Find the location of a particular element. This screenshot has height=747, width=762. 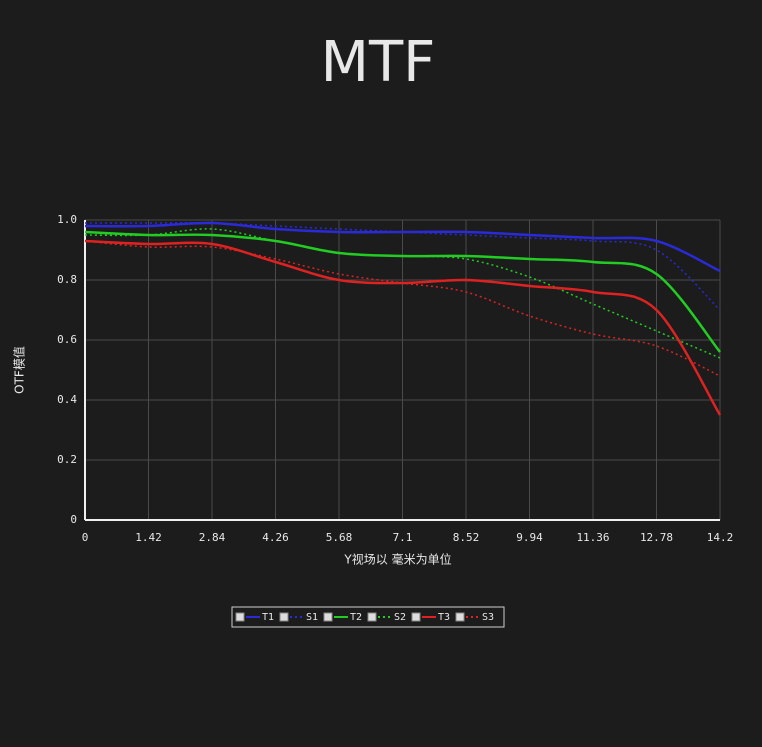

x-tick-label: 12.78 is located at coordinates (656, 537).